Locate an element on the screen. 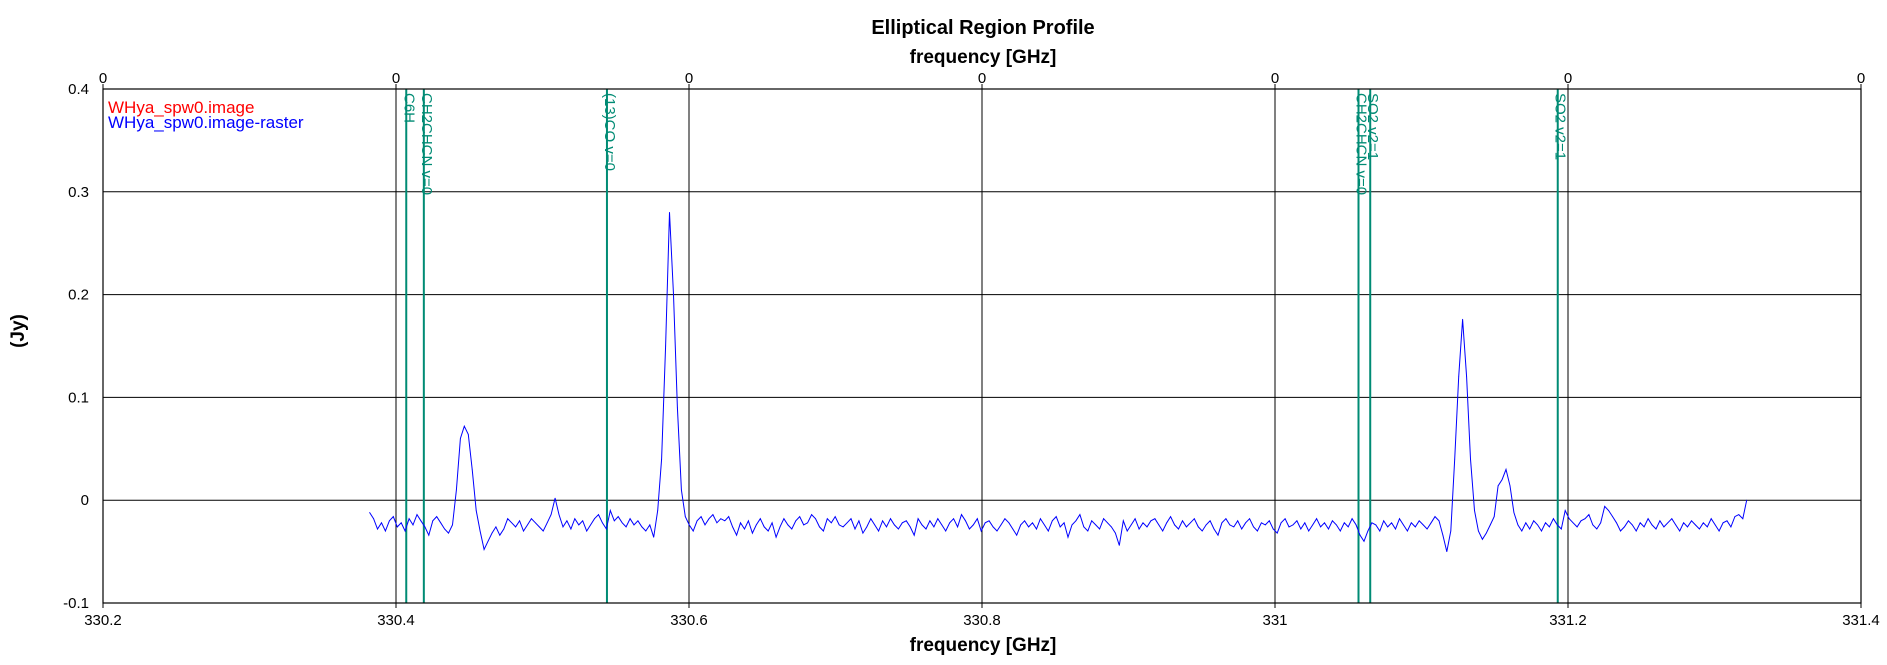  x-tick-label: 330.2 is located at coordinates (103, 620).